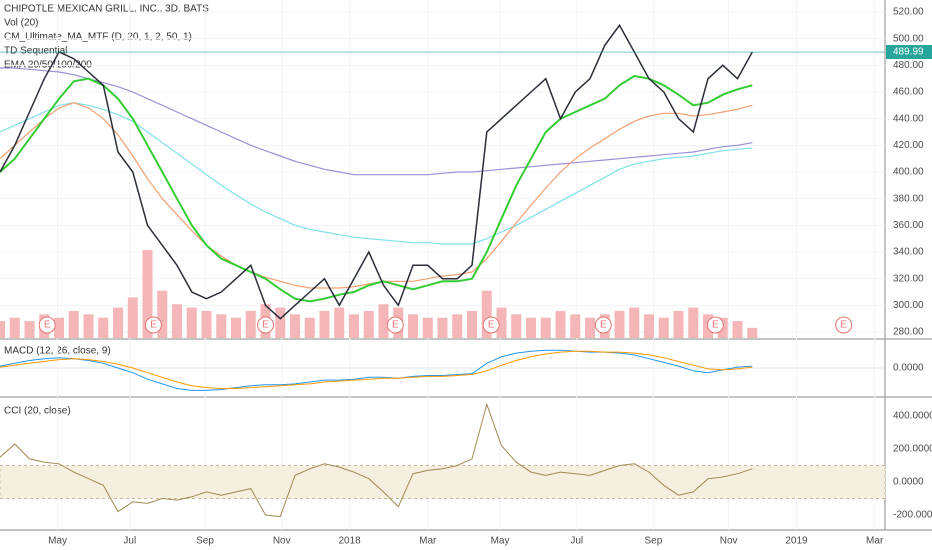  Describe the element at coordinates (908, 65) in the screenshot. I see `y-tick-label: 480.00` at that location.